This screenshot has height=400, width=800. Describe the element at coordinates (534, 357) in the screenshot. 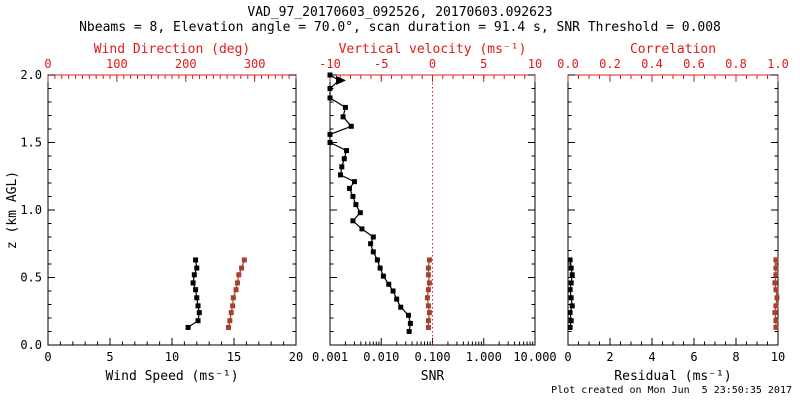

I see `snr-panel-bottom-tick-label: 10.000` at that location.